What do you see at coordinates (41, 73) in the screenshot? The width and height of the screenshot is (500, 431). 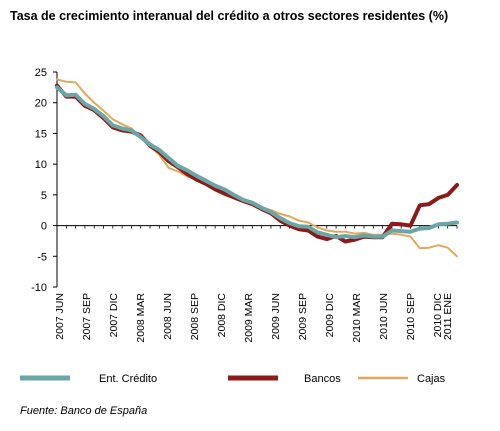 I see `y-tick-label: 25` at bounding box center [41, 73].